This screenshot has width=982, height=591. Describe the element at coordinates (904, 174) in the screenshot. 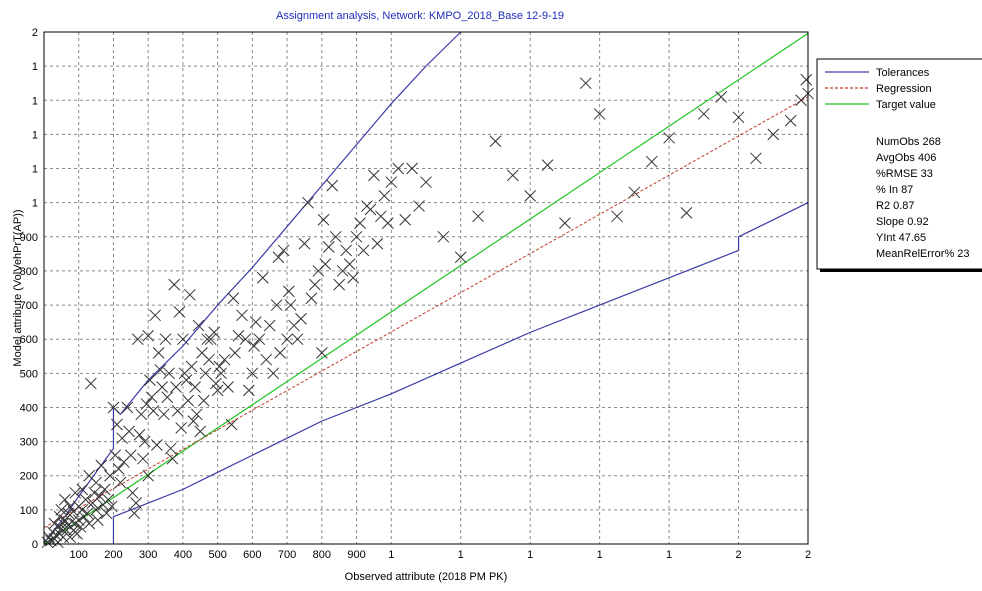

I see `legend-stat: %RMSE 33` at that location.